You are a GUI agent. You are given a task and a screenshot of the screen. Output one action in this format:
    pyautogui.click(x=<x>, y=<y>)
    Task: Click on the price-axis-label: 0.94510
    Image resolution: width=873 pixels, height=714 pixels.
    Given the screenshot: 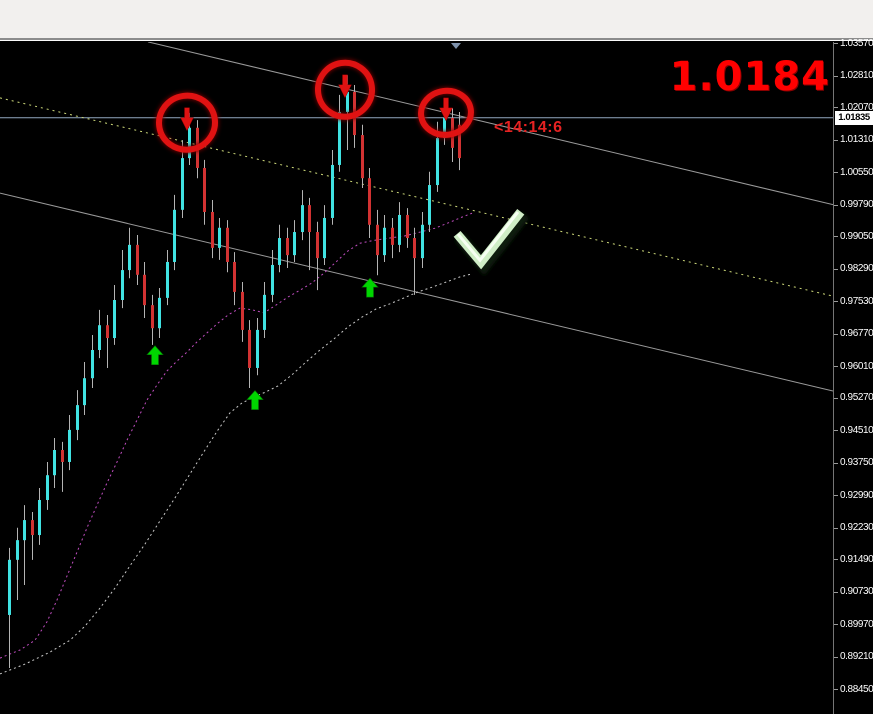 What is the action you would take?
    pyautogui.click(x=856, y=430)
    